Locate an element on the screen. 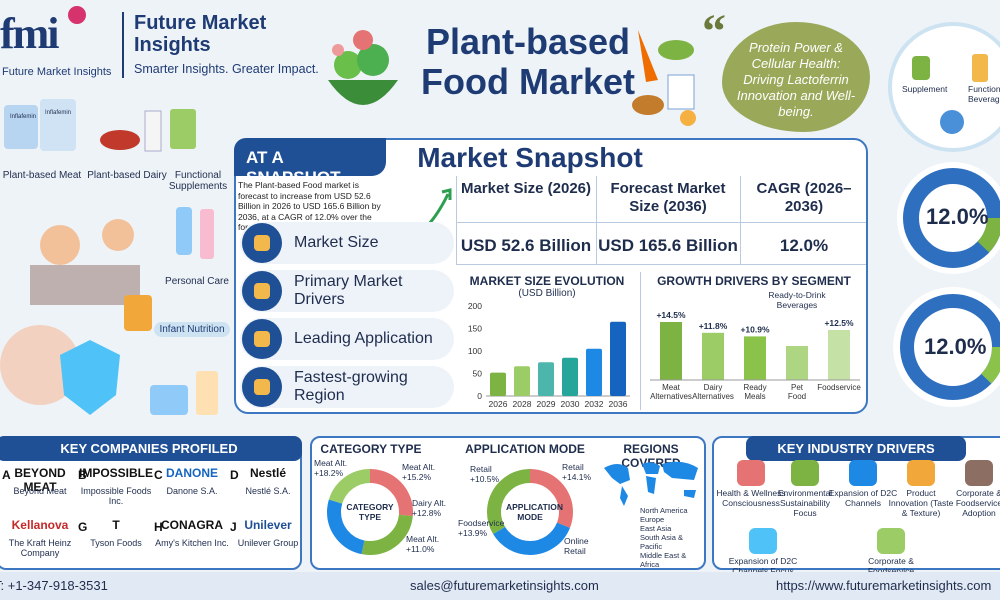  food-items-icon is located at coordinates (664, 78).